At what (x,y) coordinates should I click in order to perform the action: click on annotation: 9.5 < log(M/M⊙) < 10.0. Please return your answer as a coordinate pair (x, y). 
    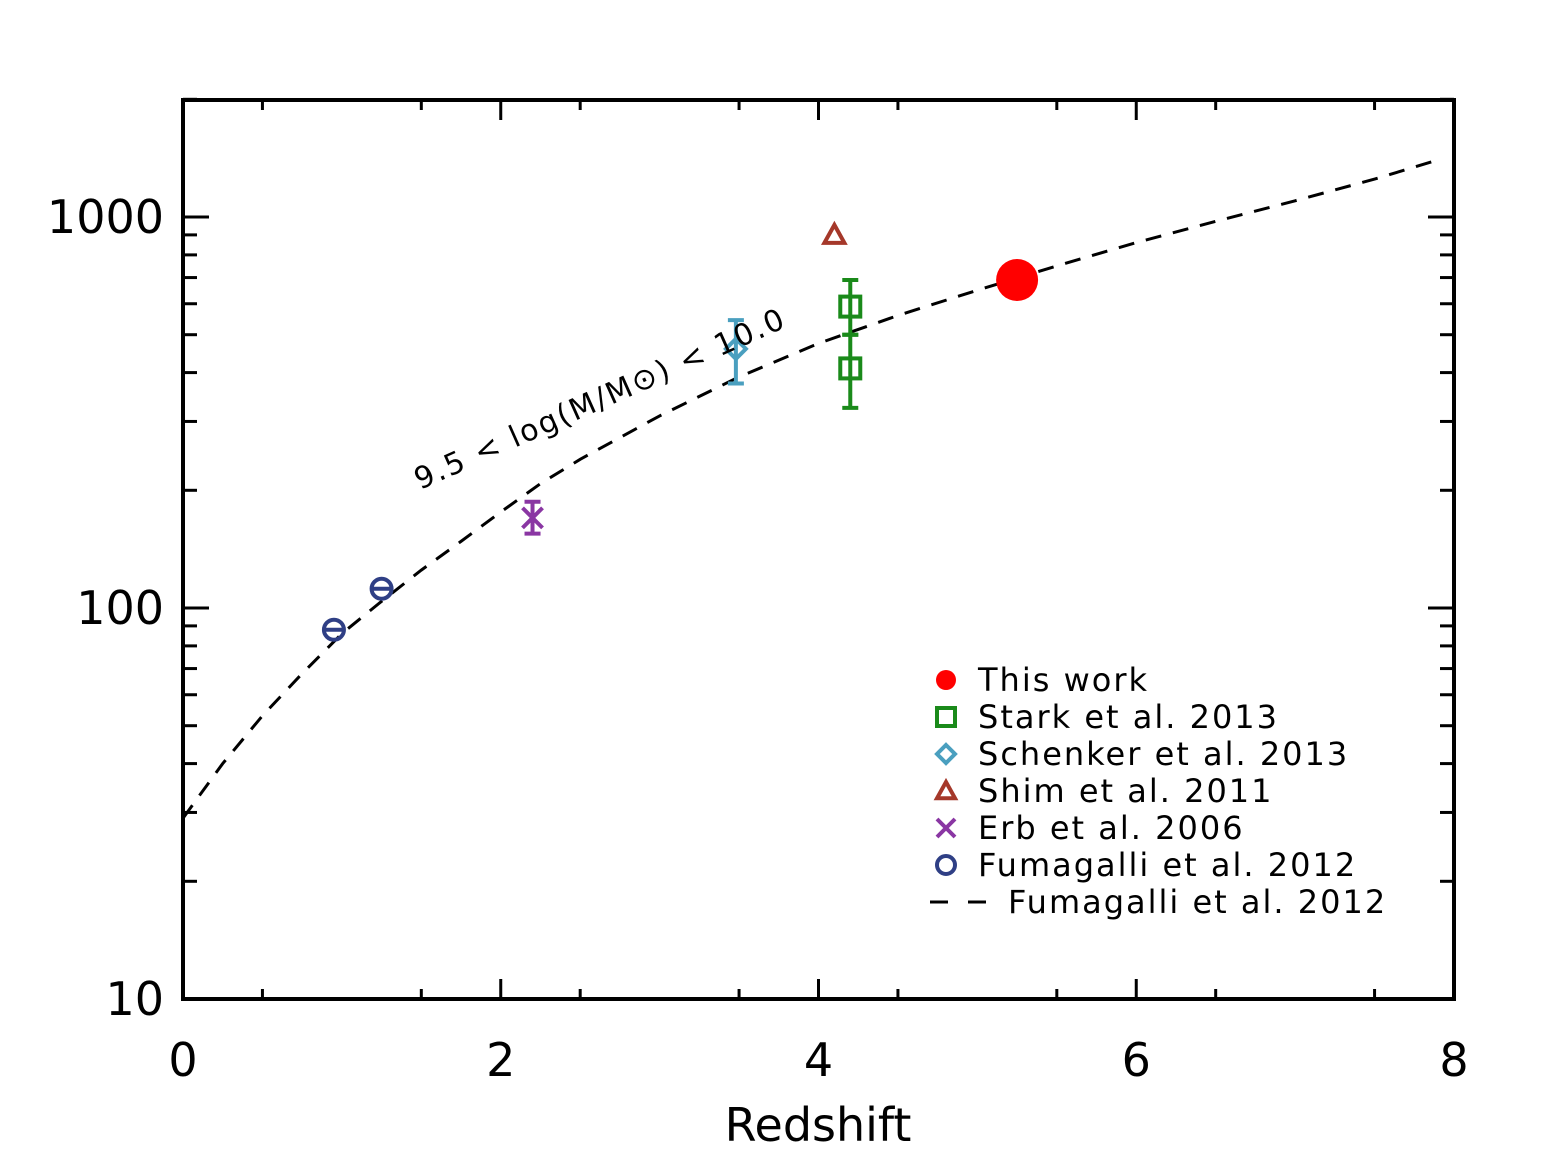
    Looking at the image, I should click on (600, 399).